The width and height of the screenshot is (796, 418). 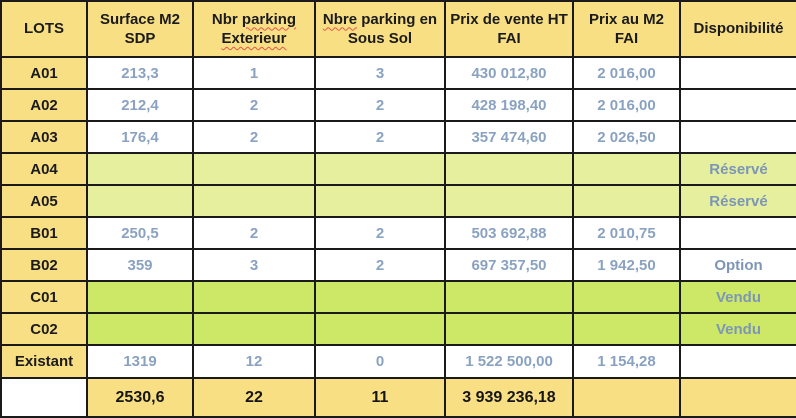 What do you see at coordinates (140, 361) in the screenshot?
I see `cell-surface: 1319` at bounding box center [140, 361].